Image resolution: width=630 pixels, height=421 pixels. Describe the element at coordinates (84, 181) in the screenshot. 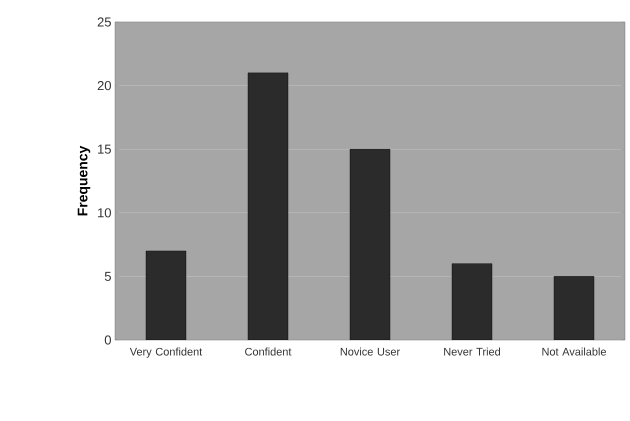

I see `y-axis-title: Frequency` at that location.